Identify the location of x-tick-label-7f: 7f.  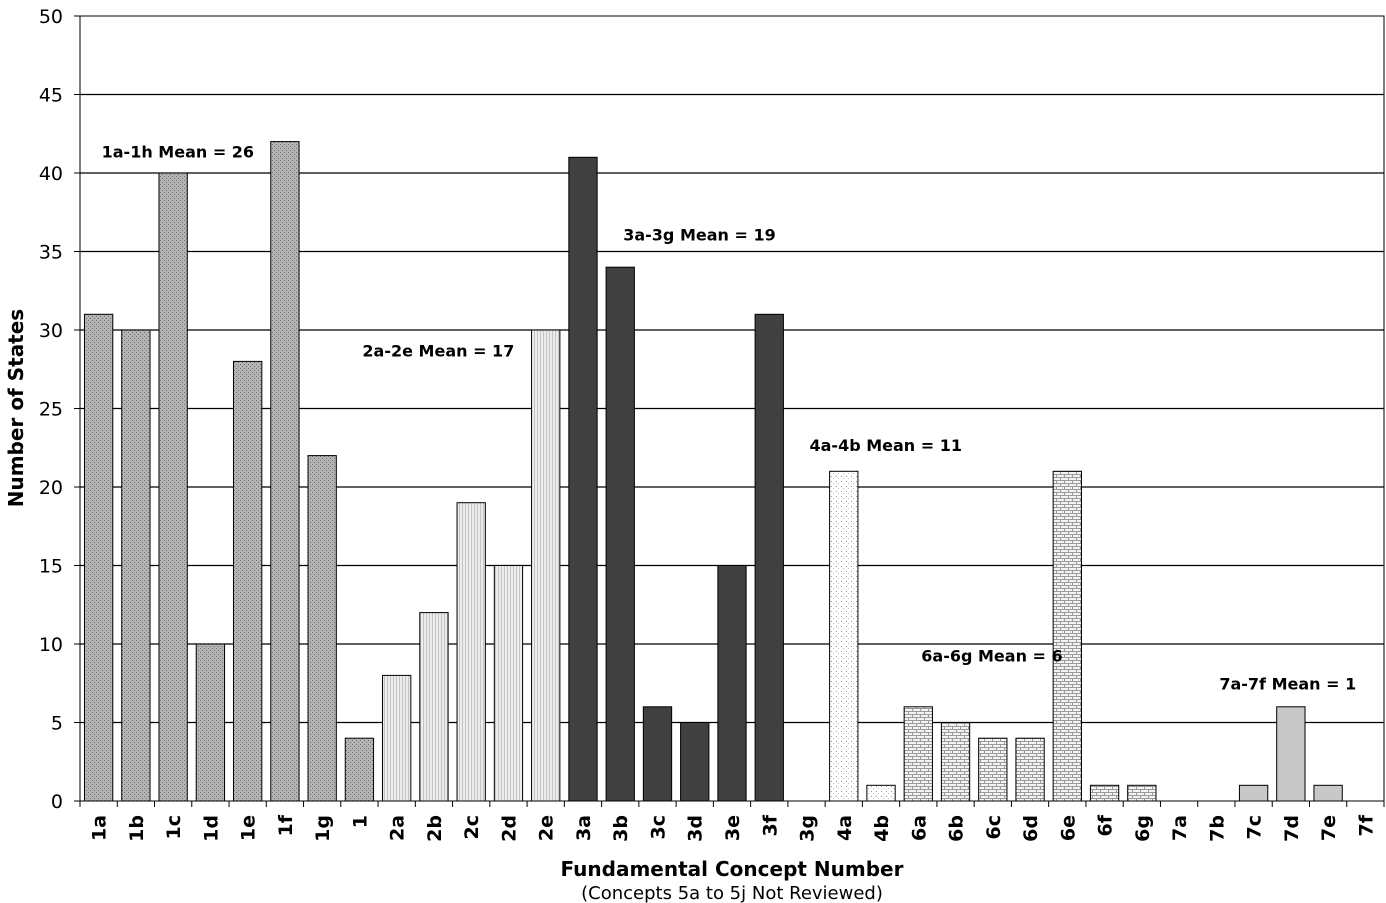
(1366, 825).